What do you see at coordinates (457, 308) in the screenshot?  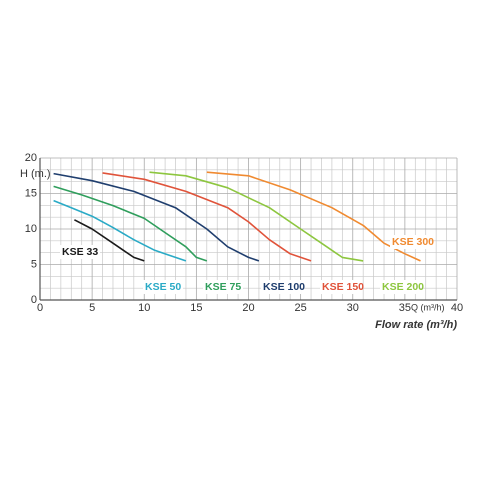 I see `x-tick-label: 40` at bounding box center [457, 308].